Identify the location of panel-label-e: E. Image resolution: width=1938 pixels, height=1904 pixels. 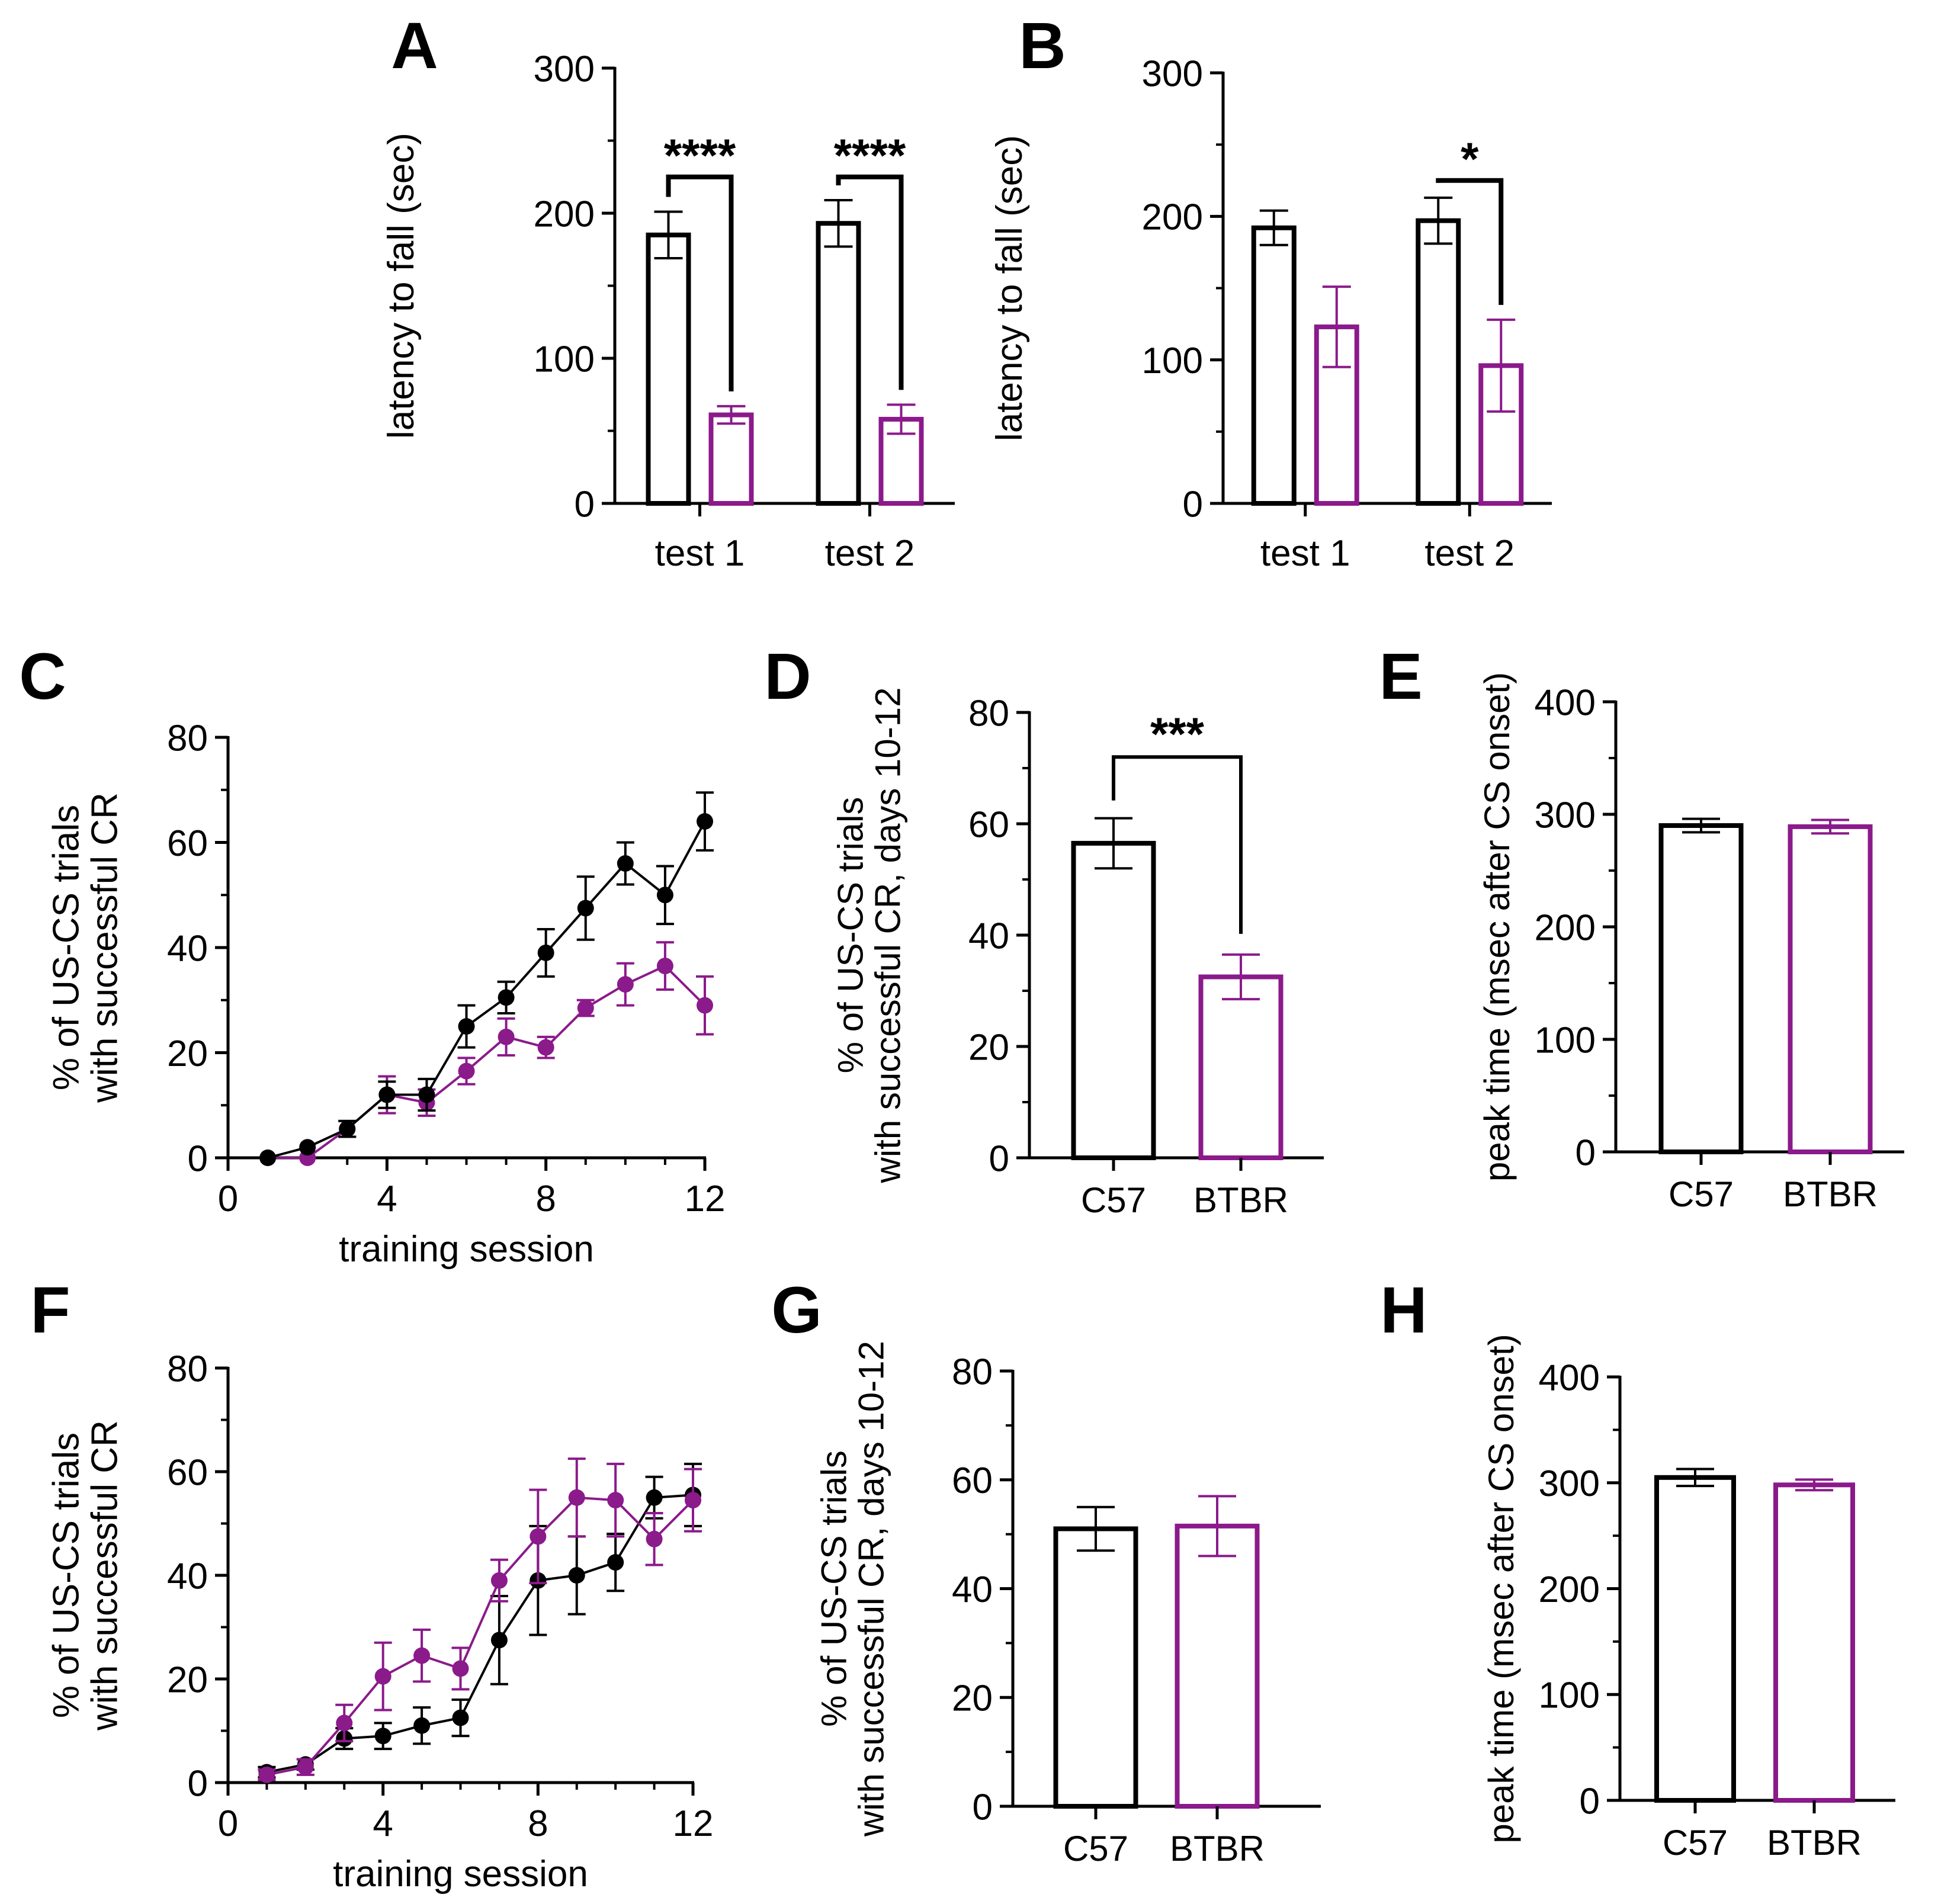
(1400, 676).